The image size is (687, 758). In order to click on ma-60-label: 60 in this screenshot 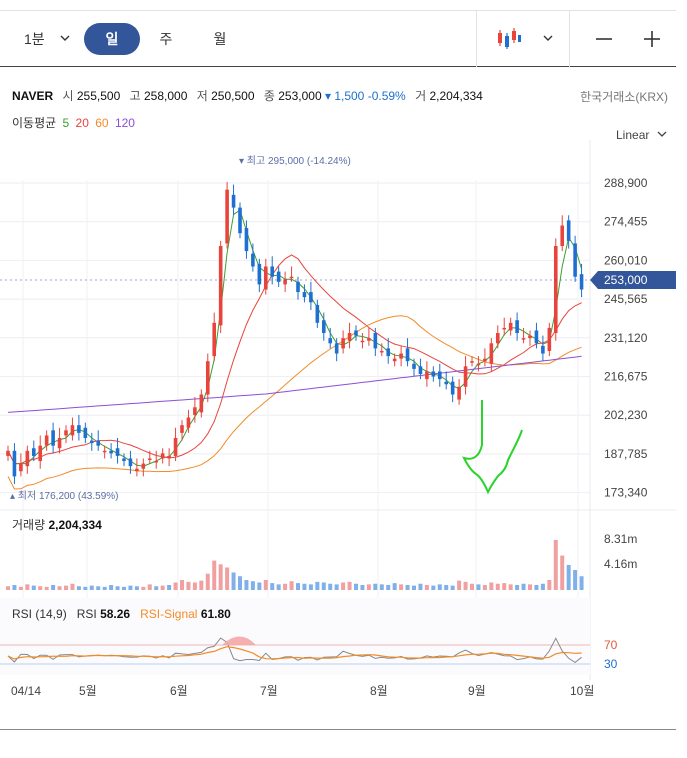, I will do `click(102, 123)`.